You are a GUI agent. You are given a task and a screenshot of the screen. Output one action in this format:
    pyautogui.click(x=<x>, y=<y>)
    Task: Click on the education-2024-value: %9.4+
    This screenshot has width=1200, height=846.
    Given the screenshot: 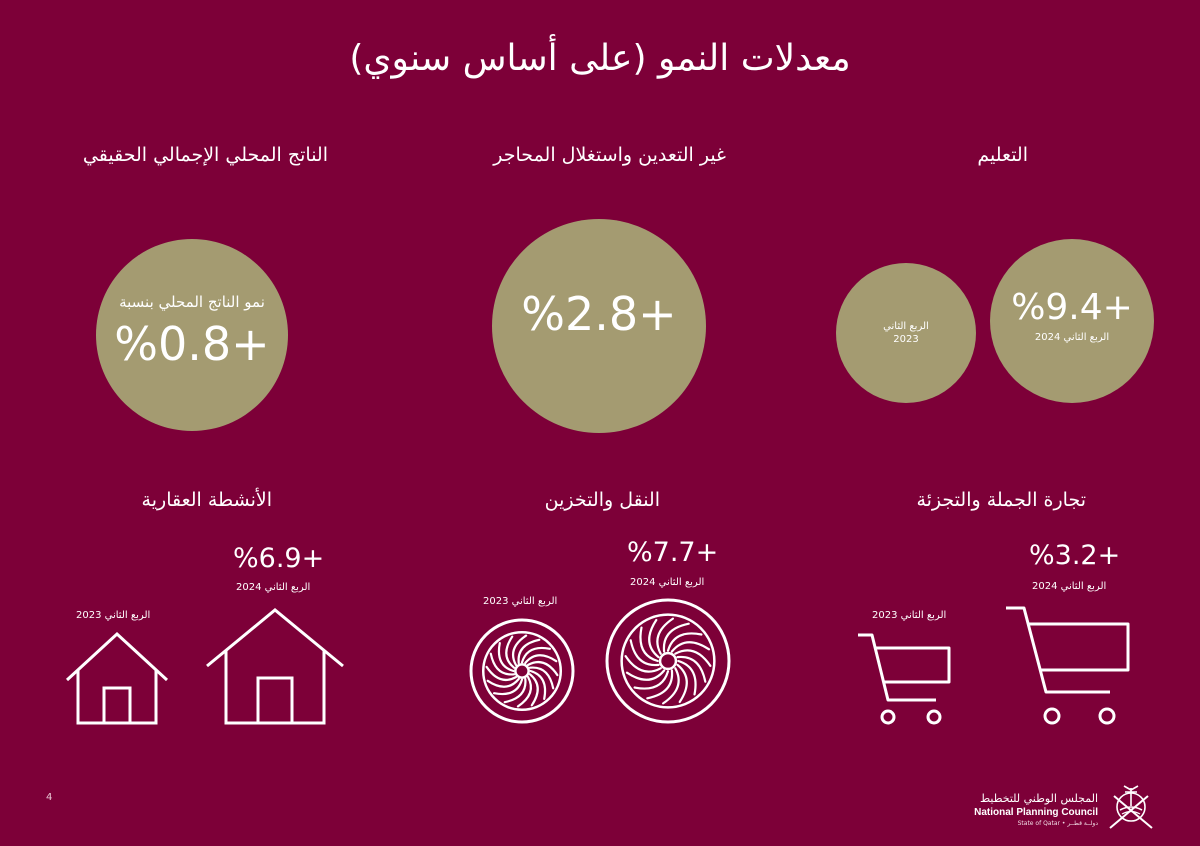 What is the action you would take?
    pyautogui.click(x=1072, y=307)
    